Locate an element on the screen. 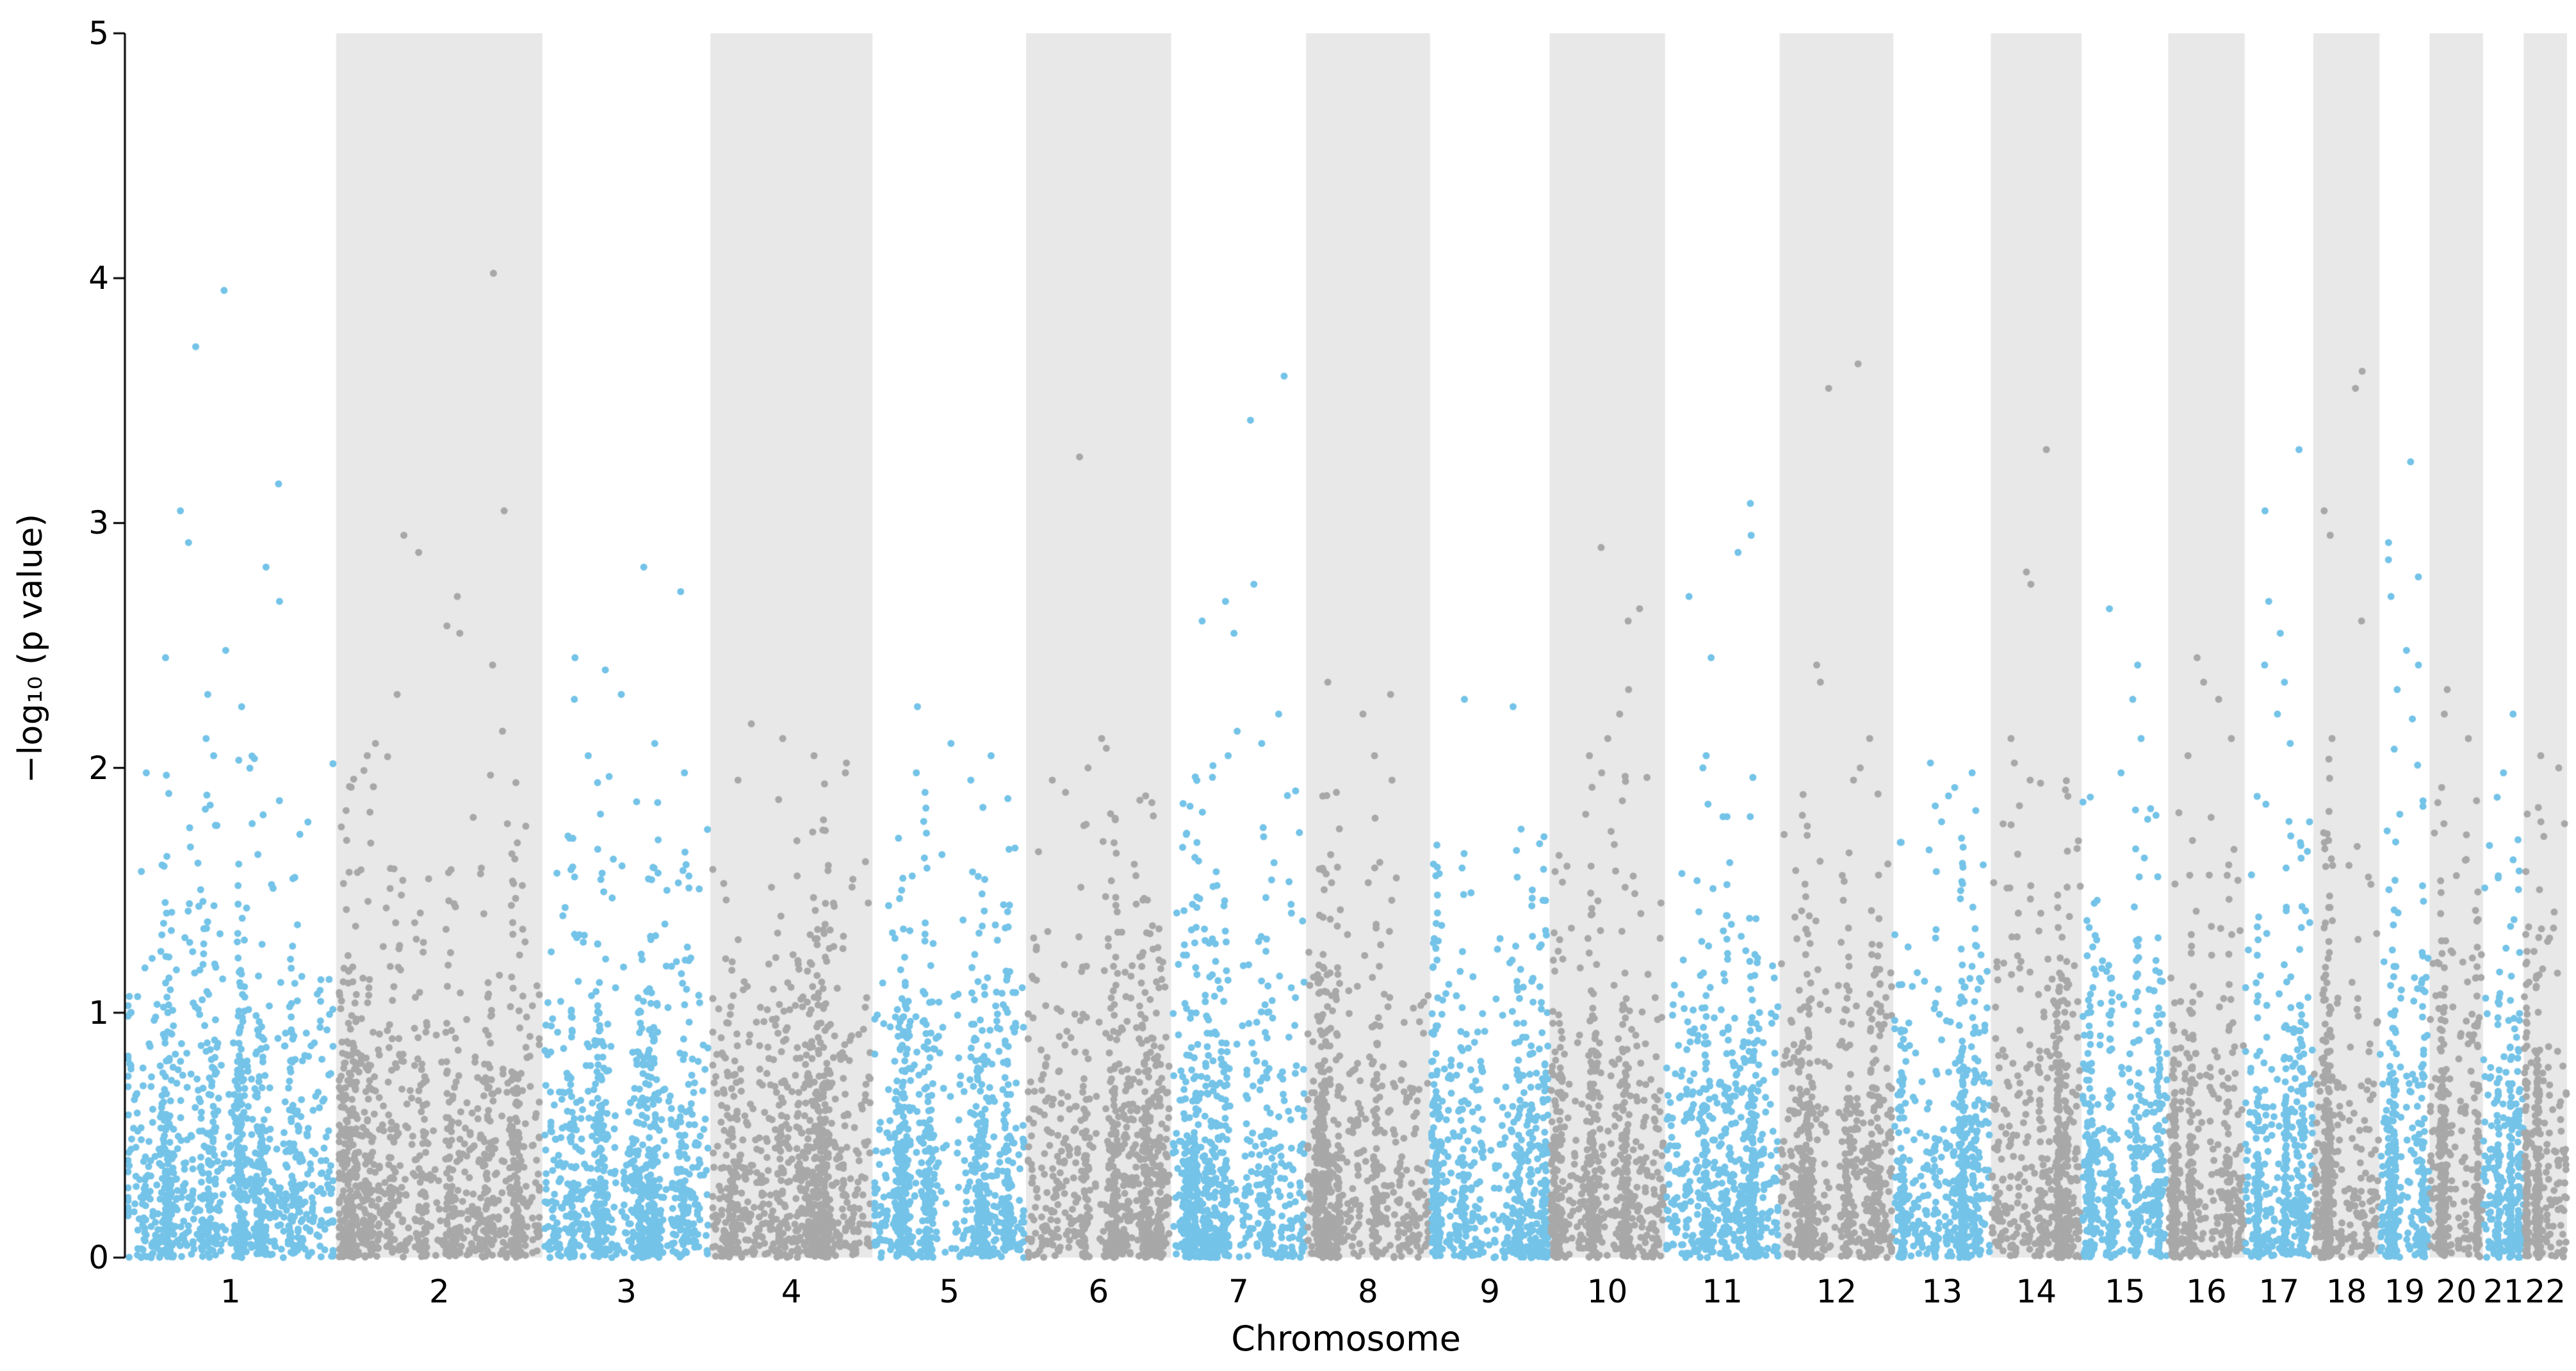 This screenshot has width=2576, height=1371. x-tick-label-chr-3: 3 is located at coordinates (626, 1292).